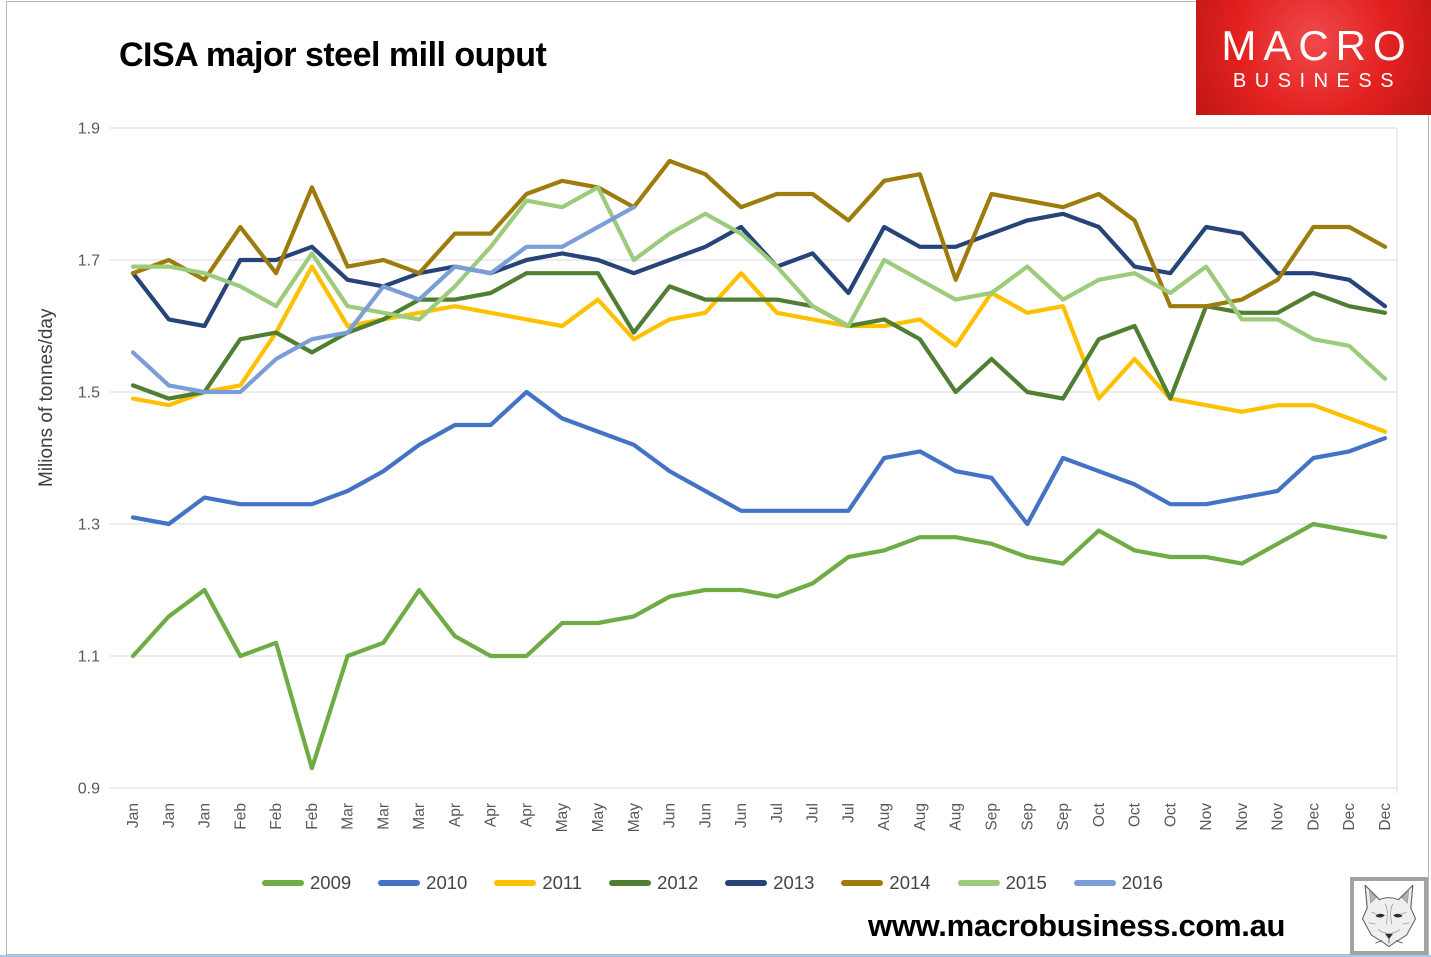  Describe the element at coordinates (306, 883) in the screenshot. I see `legend-item-2009: 2009` at that location.